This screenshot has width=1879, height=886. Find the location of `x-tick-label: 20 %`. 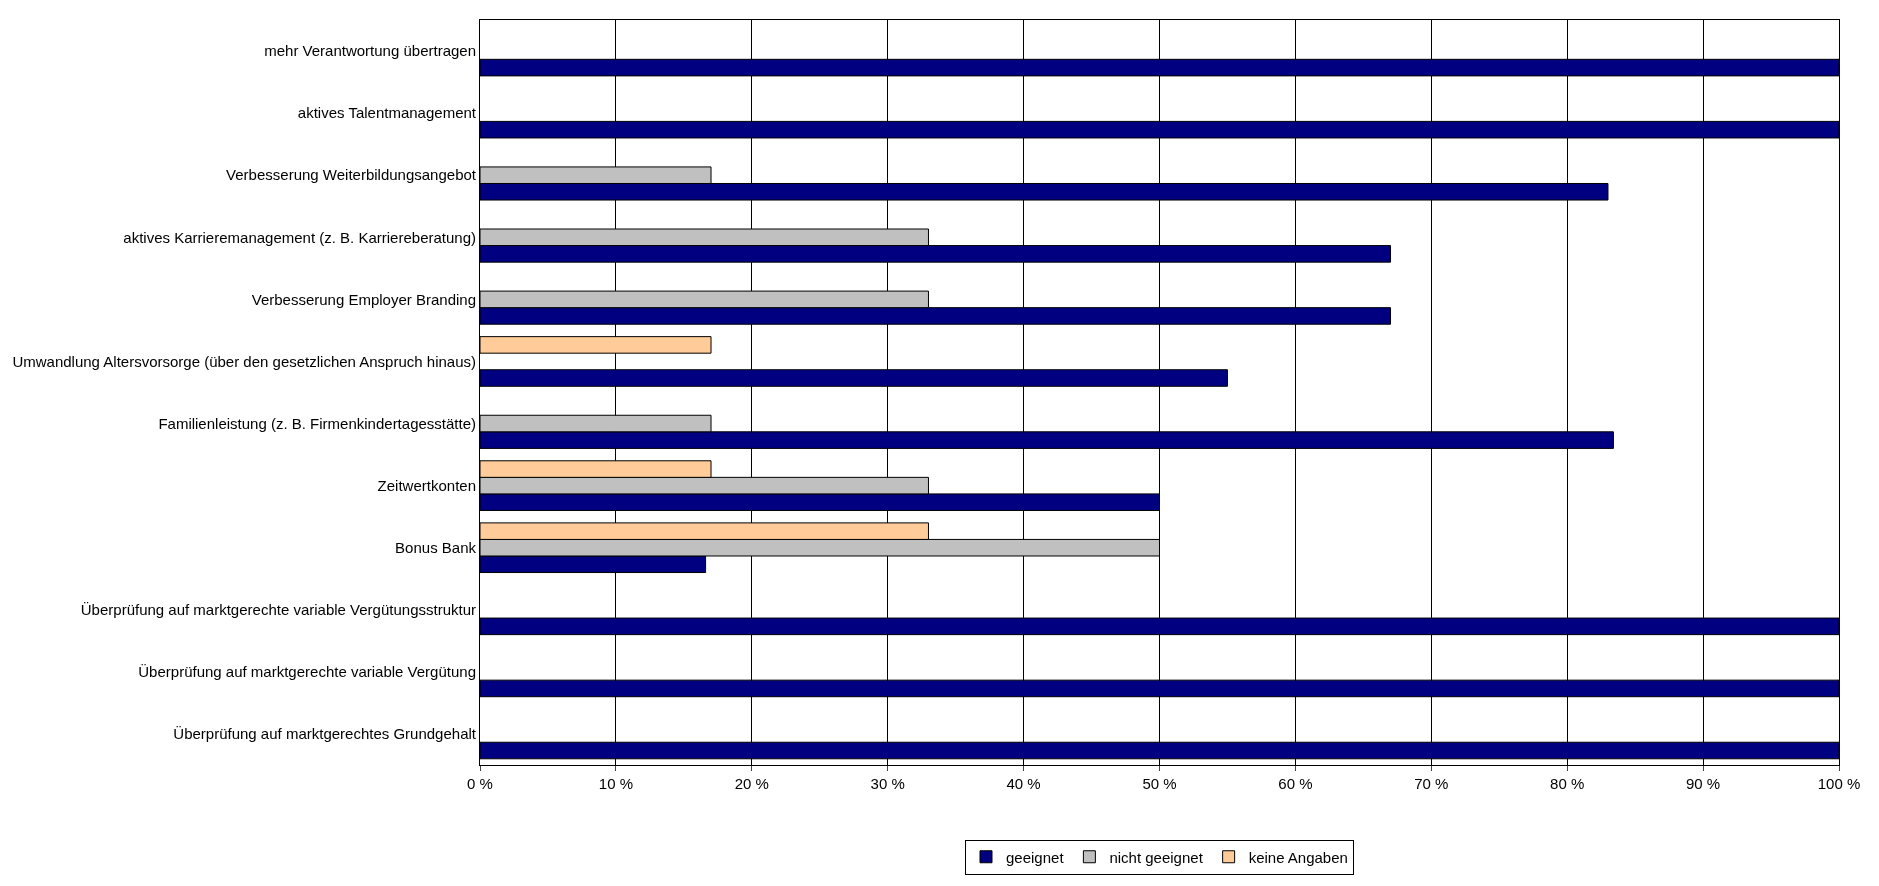

x-tick-label: 20 % is located at coordinates (751, 783).